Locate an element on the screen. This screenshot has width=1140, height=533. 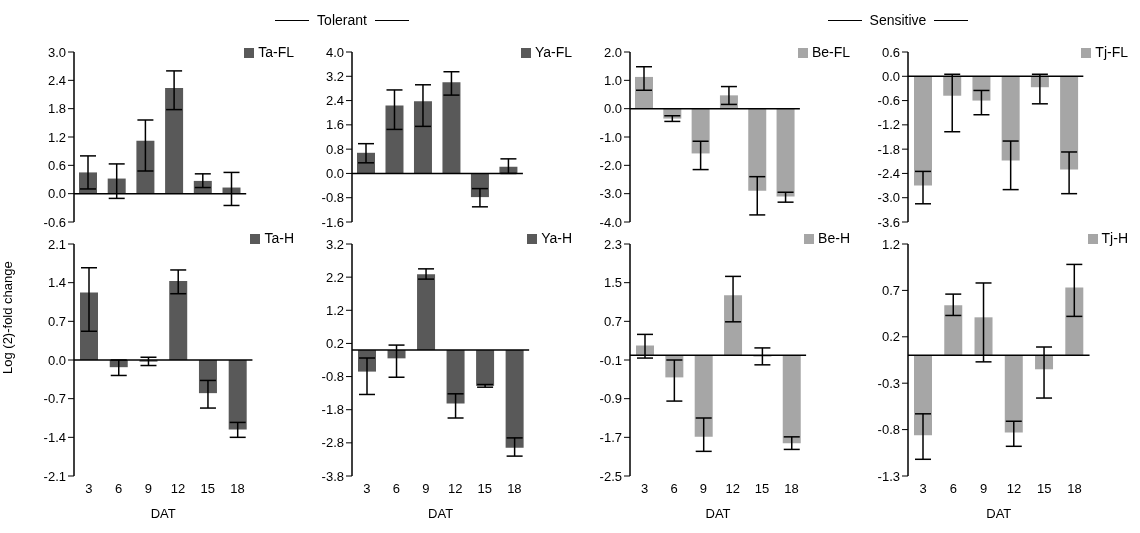
y-tick-label: -0.1 is located at coordinates (610, 360).